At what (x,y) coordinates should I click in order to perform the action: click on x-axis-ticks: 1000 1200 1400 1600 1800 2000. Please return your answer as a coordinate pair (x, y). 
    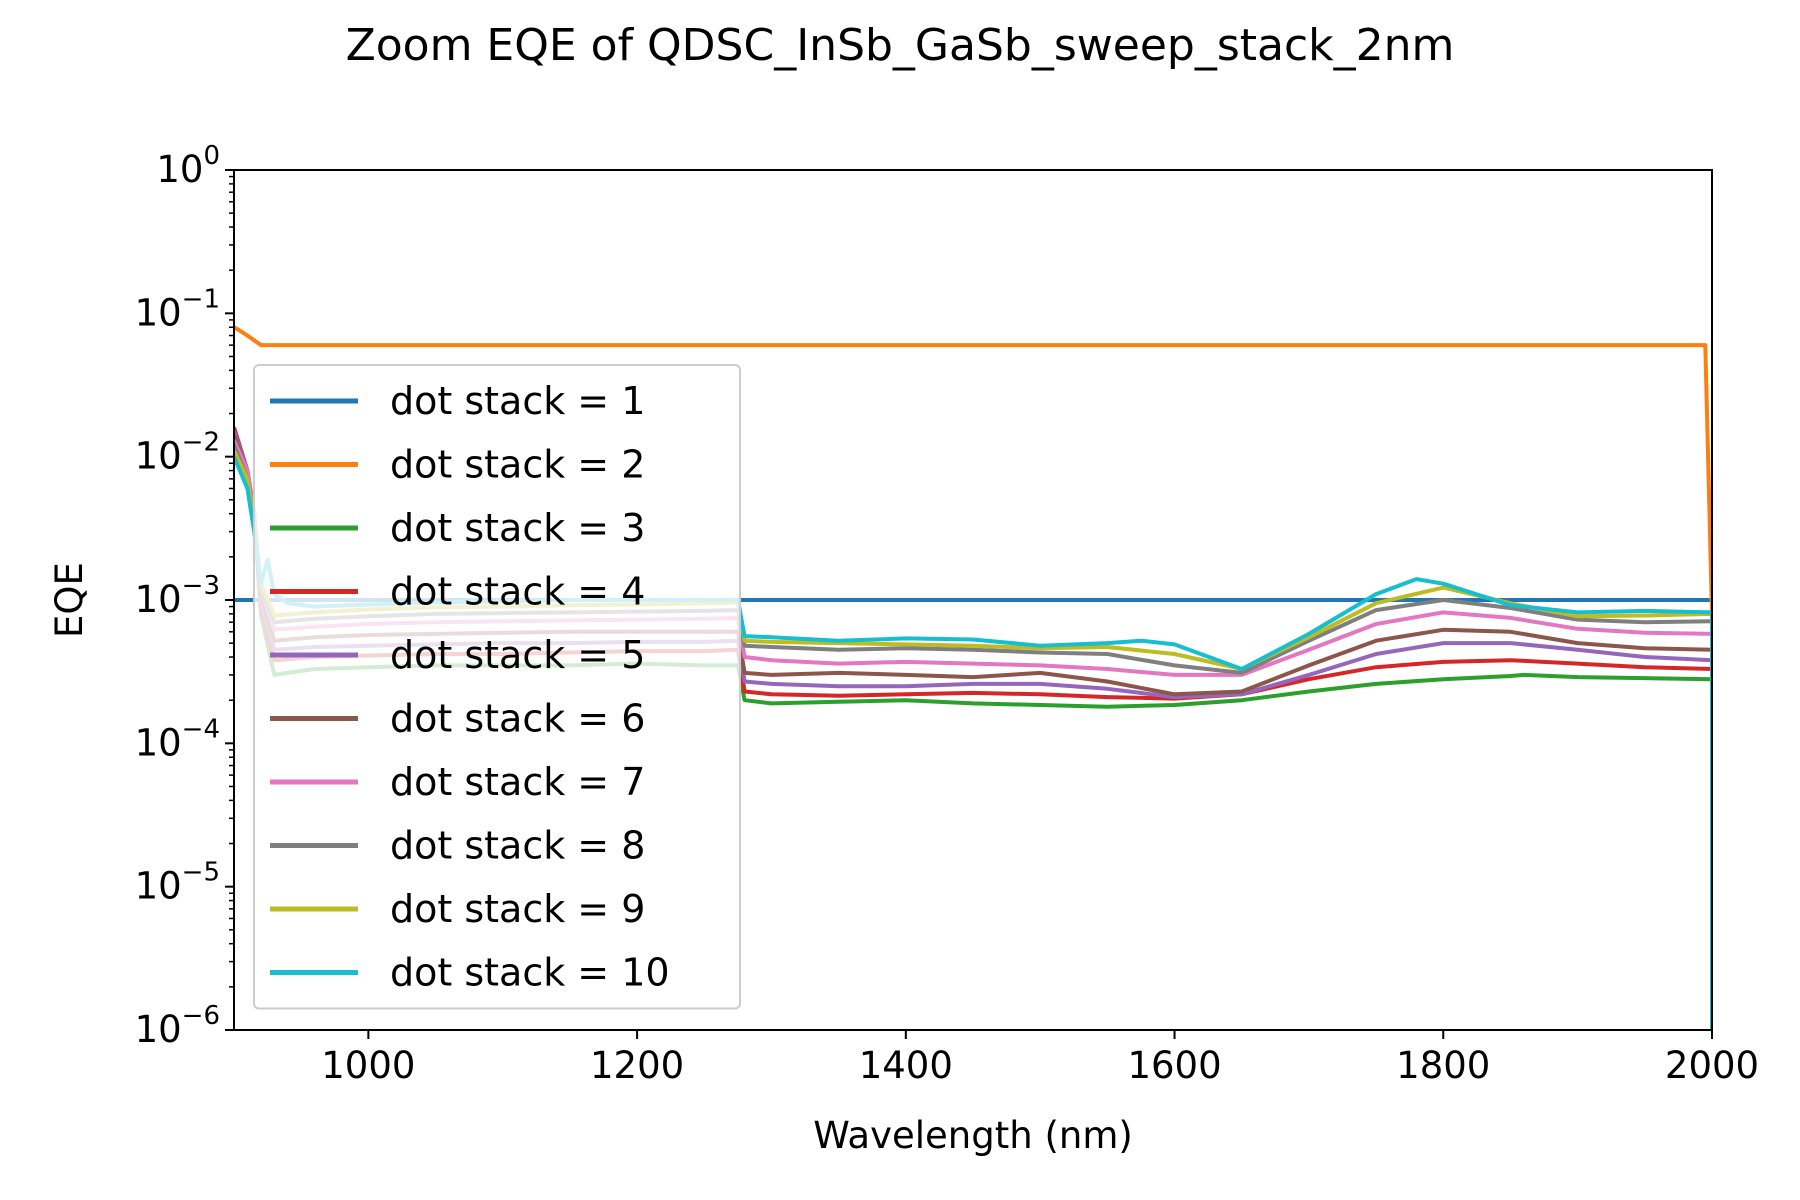
    Looking at the image, I should click on (1040, 1058).